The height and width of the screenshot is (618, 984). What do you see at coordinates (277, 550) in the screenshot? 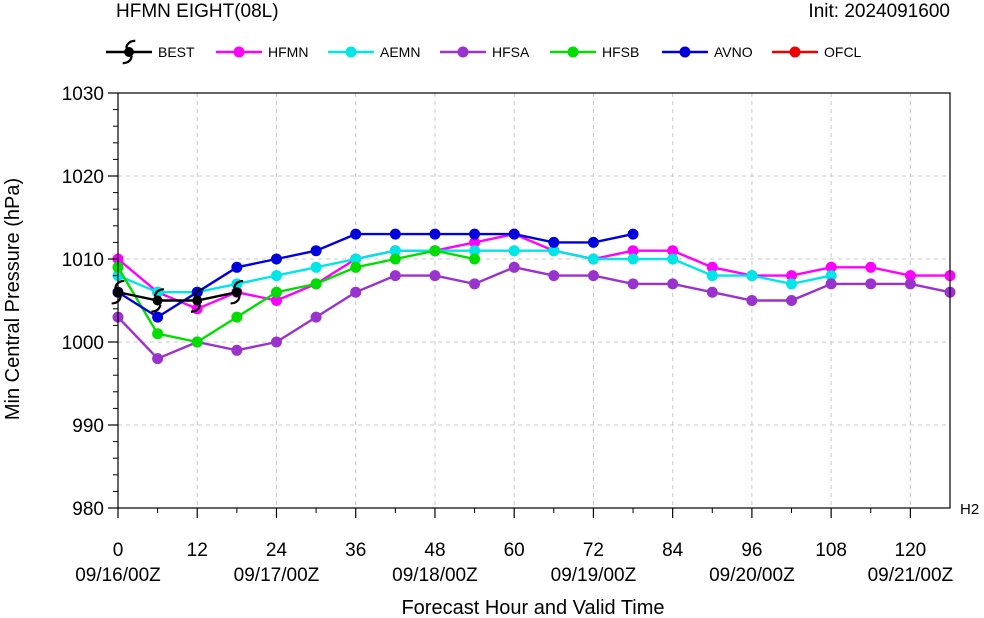
I see `x-tick-label-24: 24` at bounding box center [277, 550].